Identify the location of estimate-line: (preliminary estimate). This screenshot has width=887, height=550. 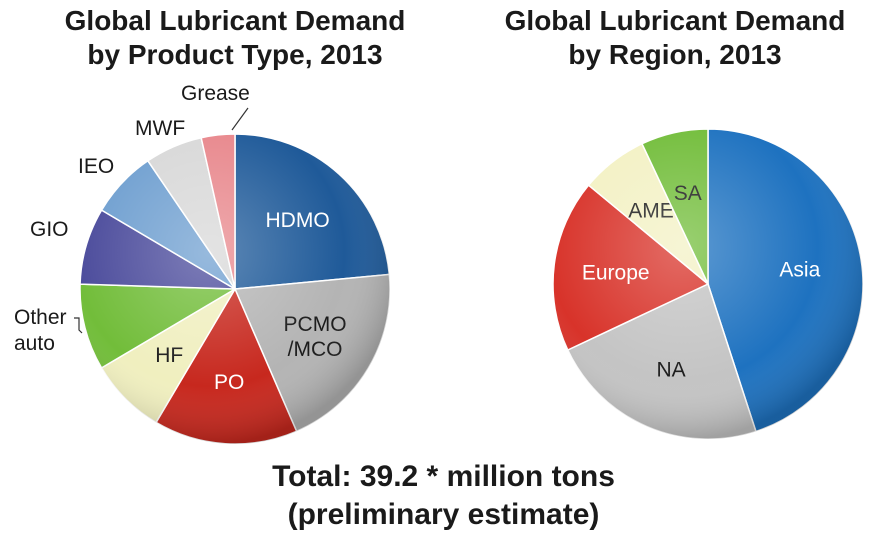
(443, 514).